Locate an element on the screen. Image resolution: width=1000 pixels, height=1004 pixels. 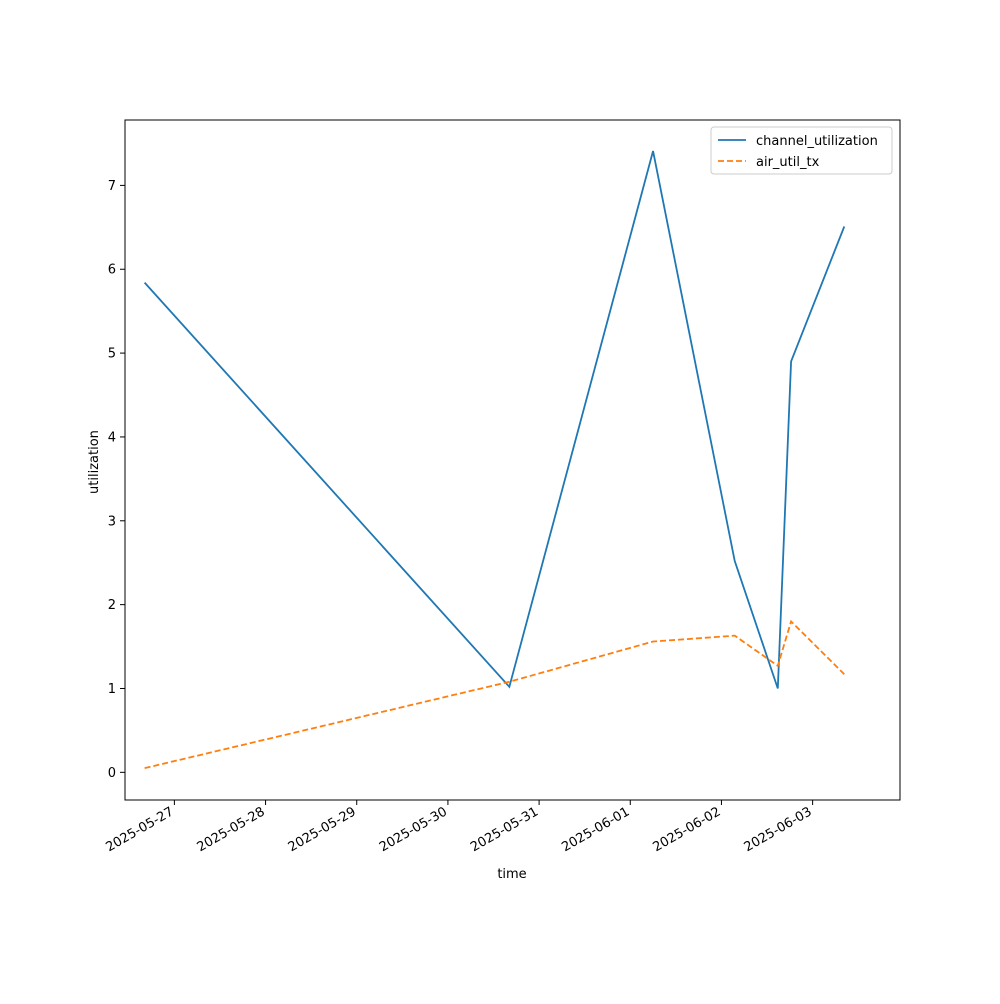
y-tick-label: 4 is located at coordinates (112, 437).